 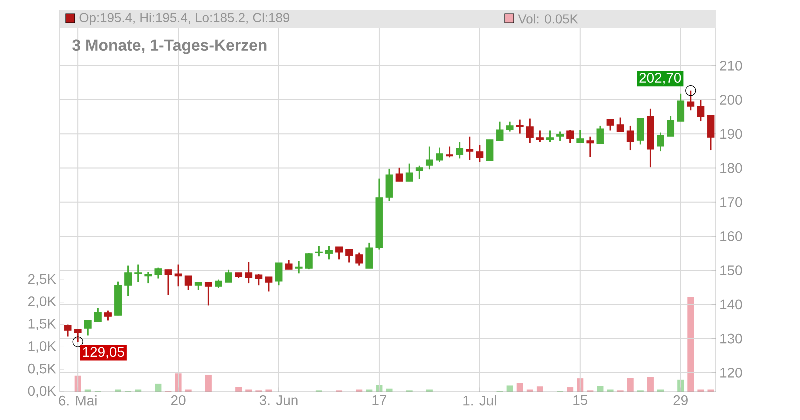 I want to click on annotation: 129,05, so click(x=103, y=353).